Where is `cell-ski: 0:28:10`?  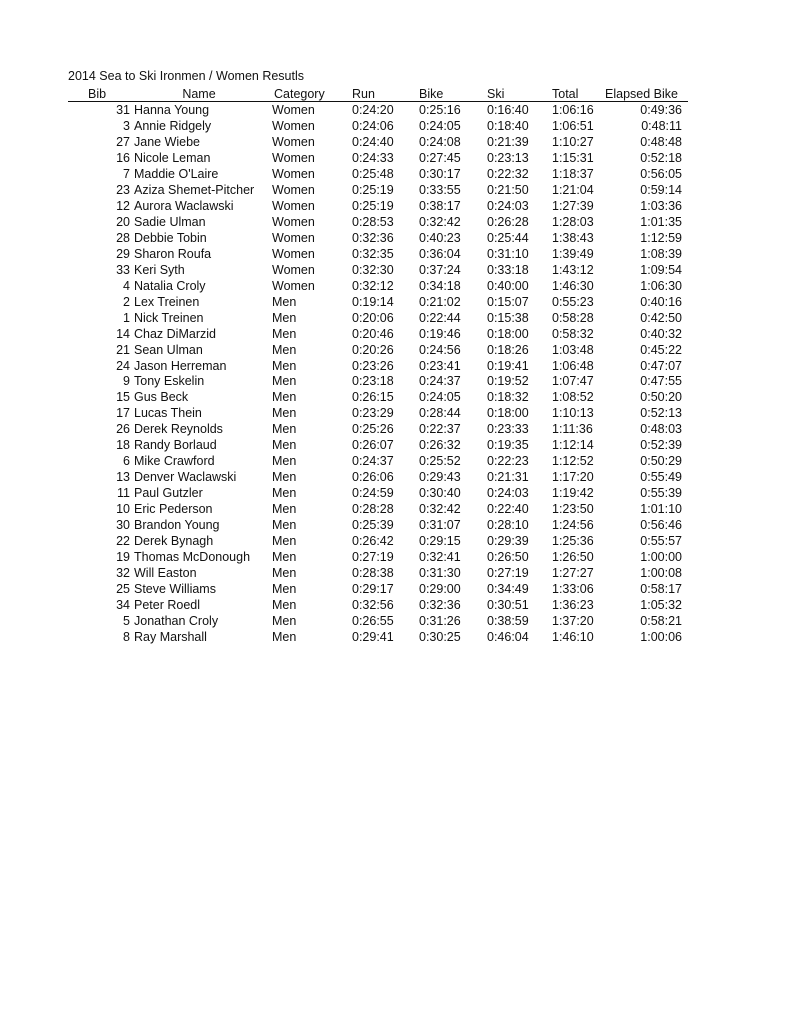
cell-ski: 0:28:10 is located at coordinates (508, 525).